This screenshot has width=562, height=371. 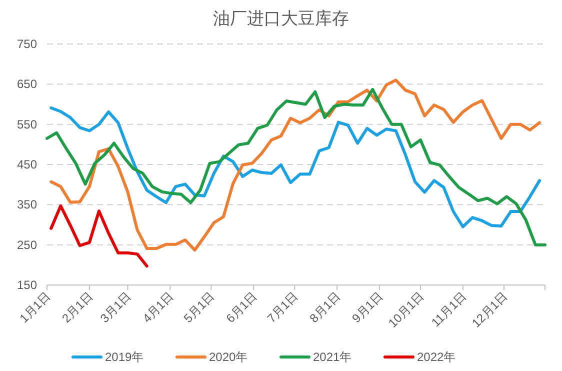 What do you see at coordinates (77, 307) in the screenshot?
I see `x-tick-label: 2月1日` at bounding box center [77, 307].